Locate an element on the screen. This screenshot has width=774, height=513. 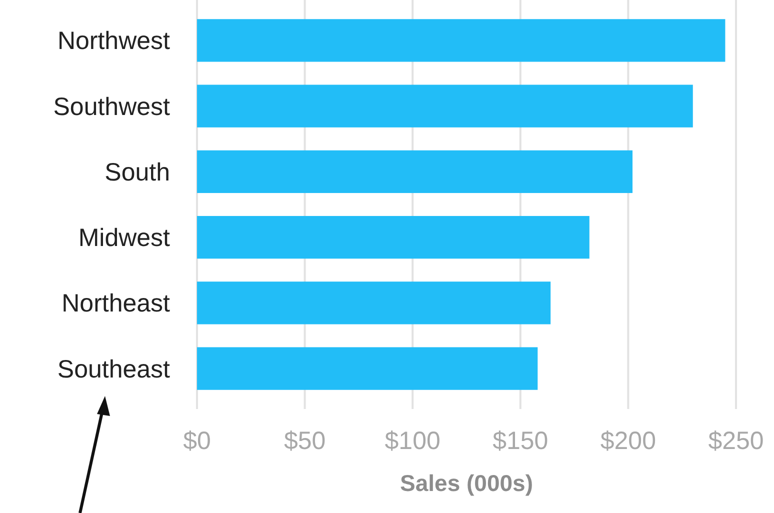
x-tick-label: $0 is located at coordinates (197, 441).